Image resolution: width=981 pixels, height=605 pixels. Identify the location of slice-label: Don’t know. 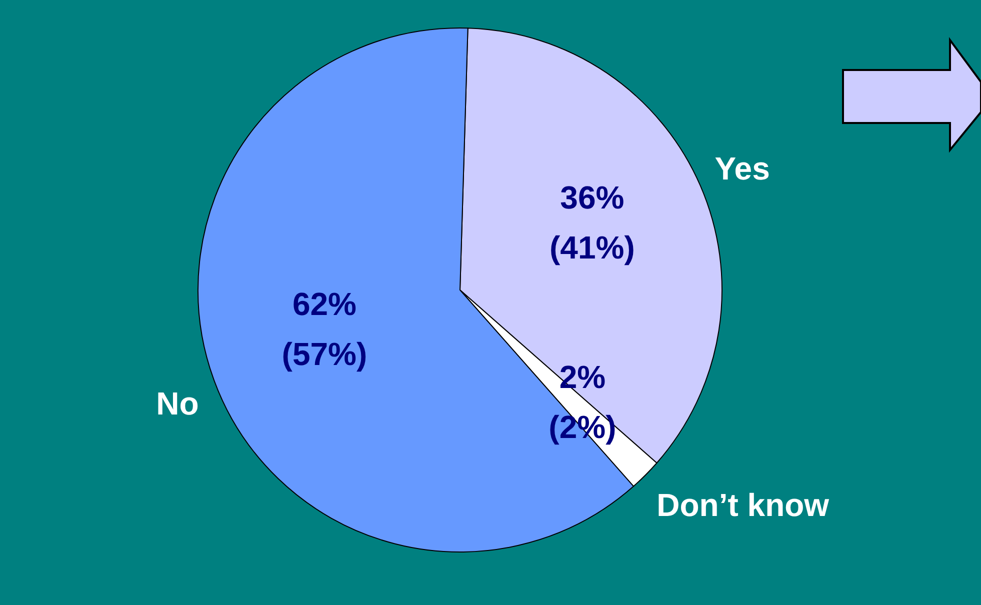
(743, 505).